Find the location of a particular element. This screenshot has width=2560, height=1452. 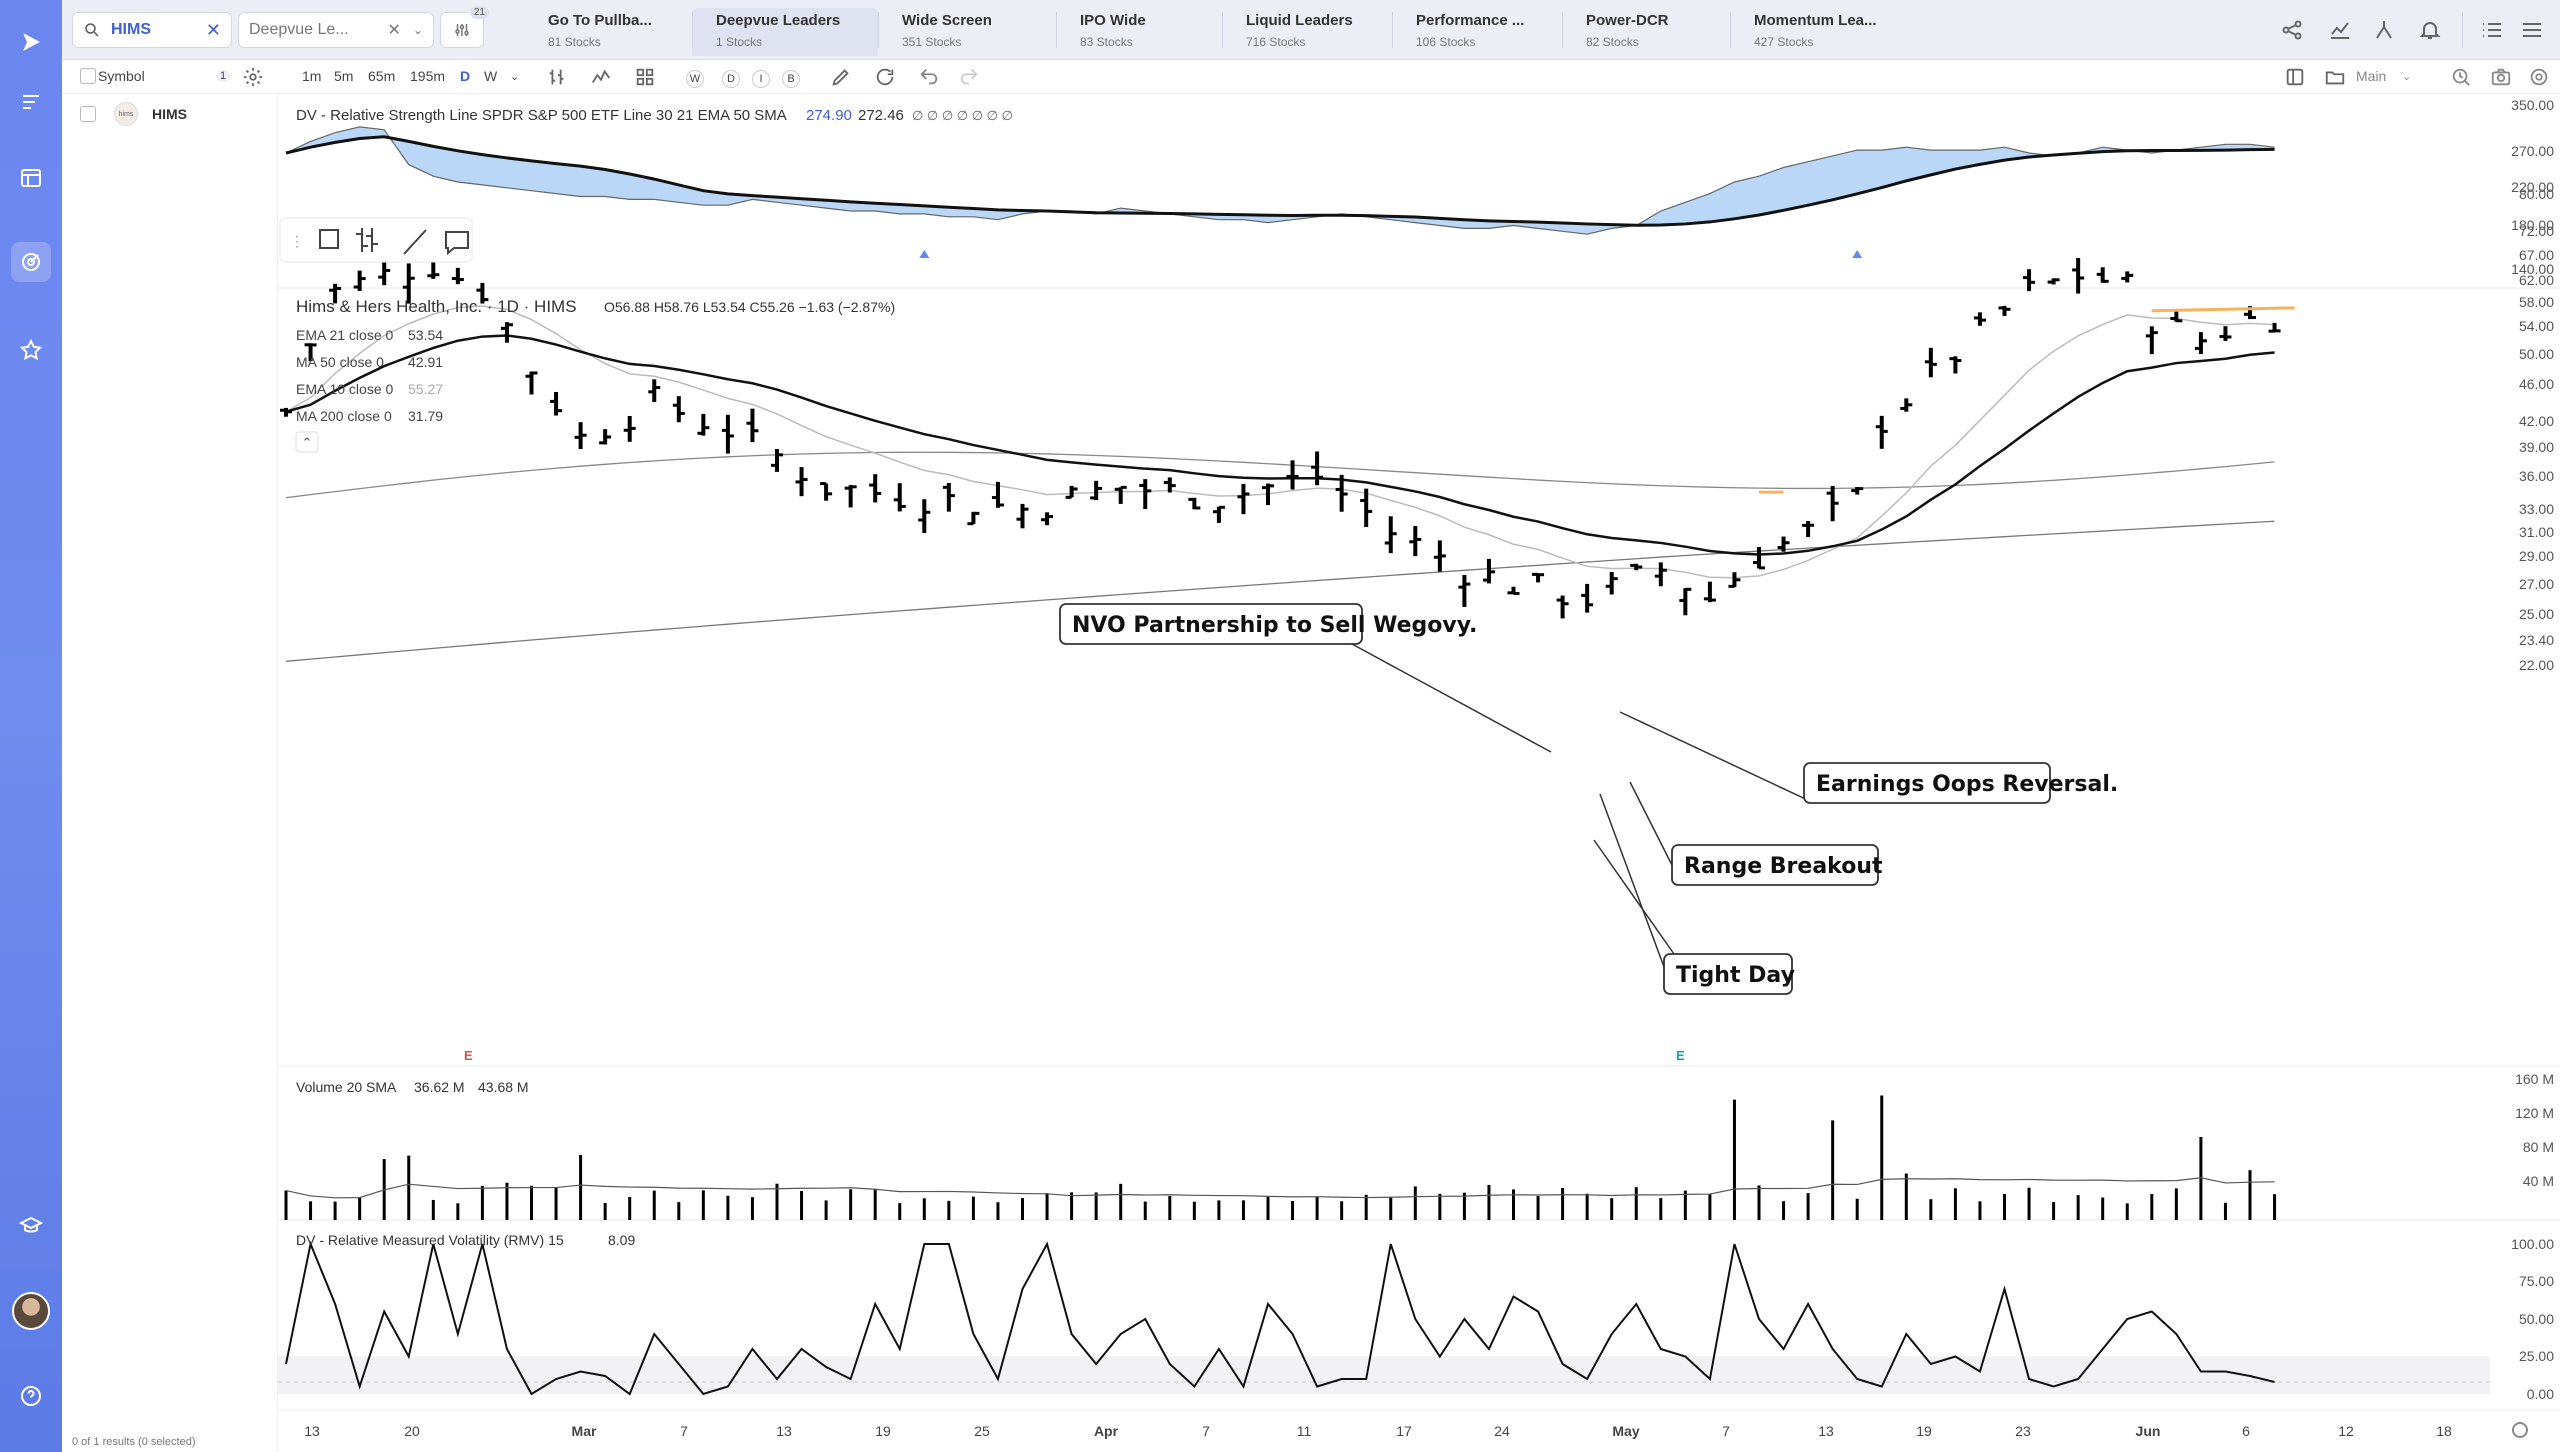

help-icon is located at coordinates (31, 1396).